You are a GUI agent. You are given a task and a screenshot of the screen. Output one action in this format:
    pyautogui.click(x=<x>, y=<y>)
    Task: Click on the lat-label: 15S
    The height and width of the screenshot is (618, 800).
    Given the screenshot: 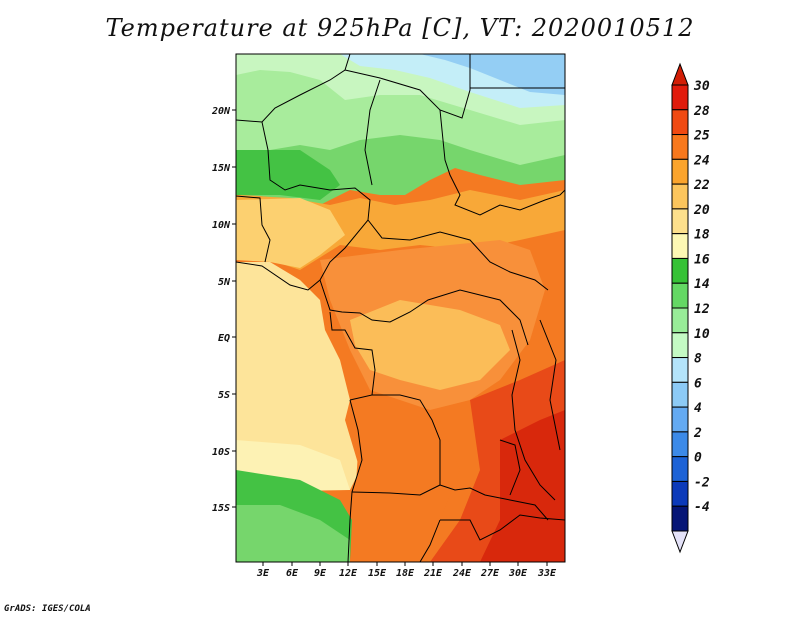 What is the action you would take?
    pyautogui.click(x=221, y=508)
    